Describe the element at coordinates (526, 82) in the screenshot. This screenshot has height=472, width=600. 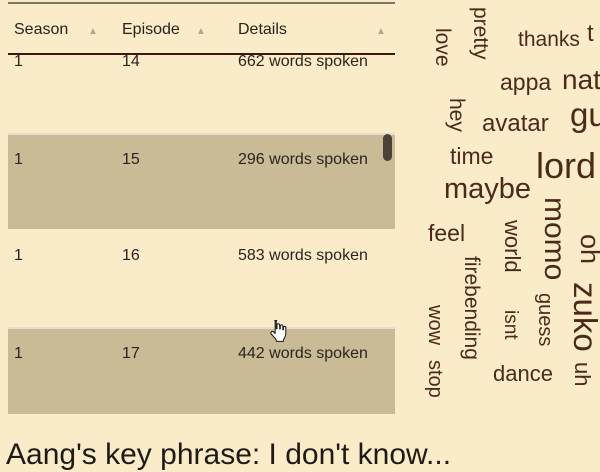
I see `wordcloud-word: appa` at that location.